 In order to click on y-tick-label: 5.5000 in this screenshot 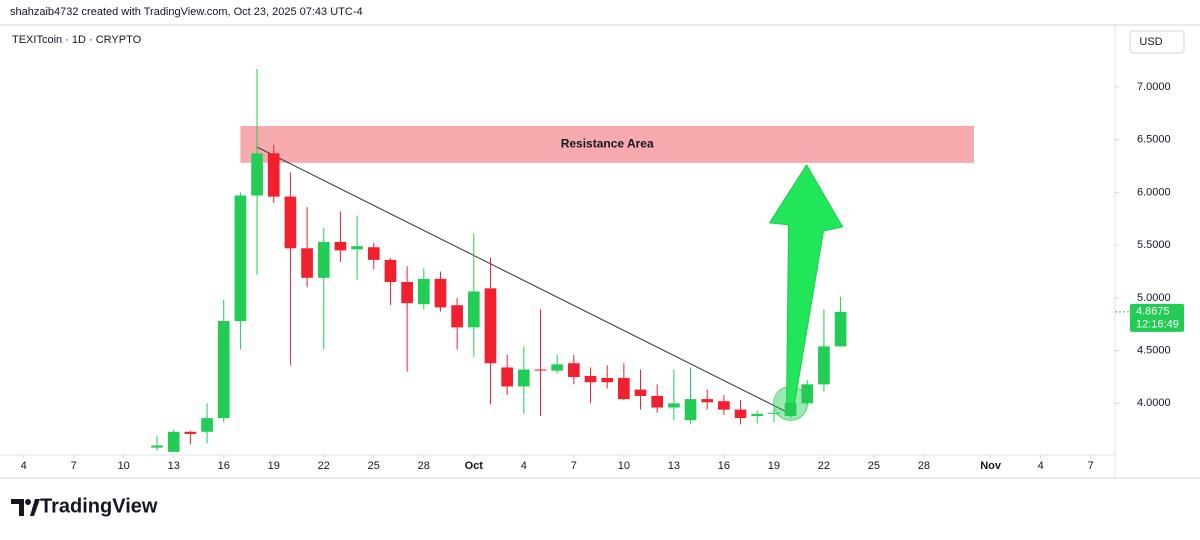, I will do `click(1154, 245)`.